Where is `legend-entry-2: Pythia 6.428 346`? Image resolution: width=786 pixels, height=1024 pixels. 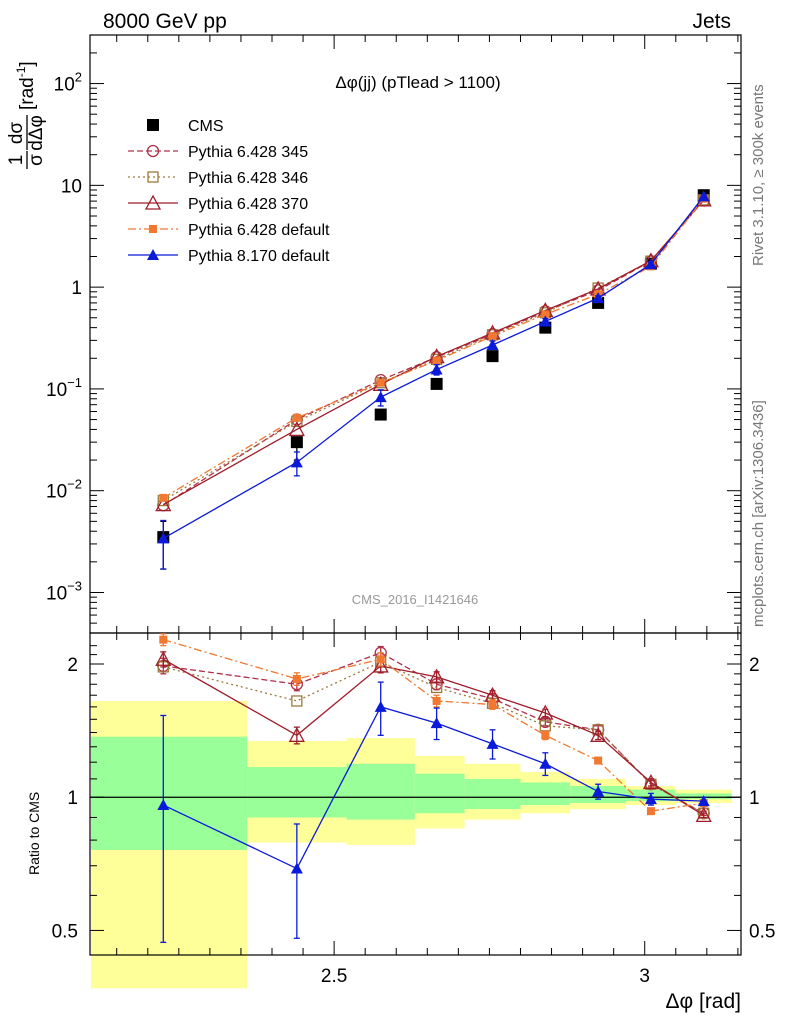
legend-entry-2: Pythia 6.428 346 is located at coordinates (218, 178).